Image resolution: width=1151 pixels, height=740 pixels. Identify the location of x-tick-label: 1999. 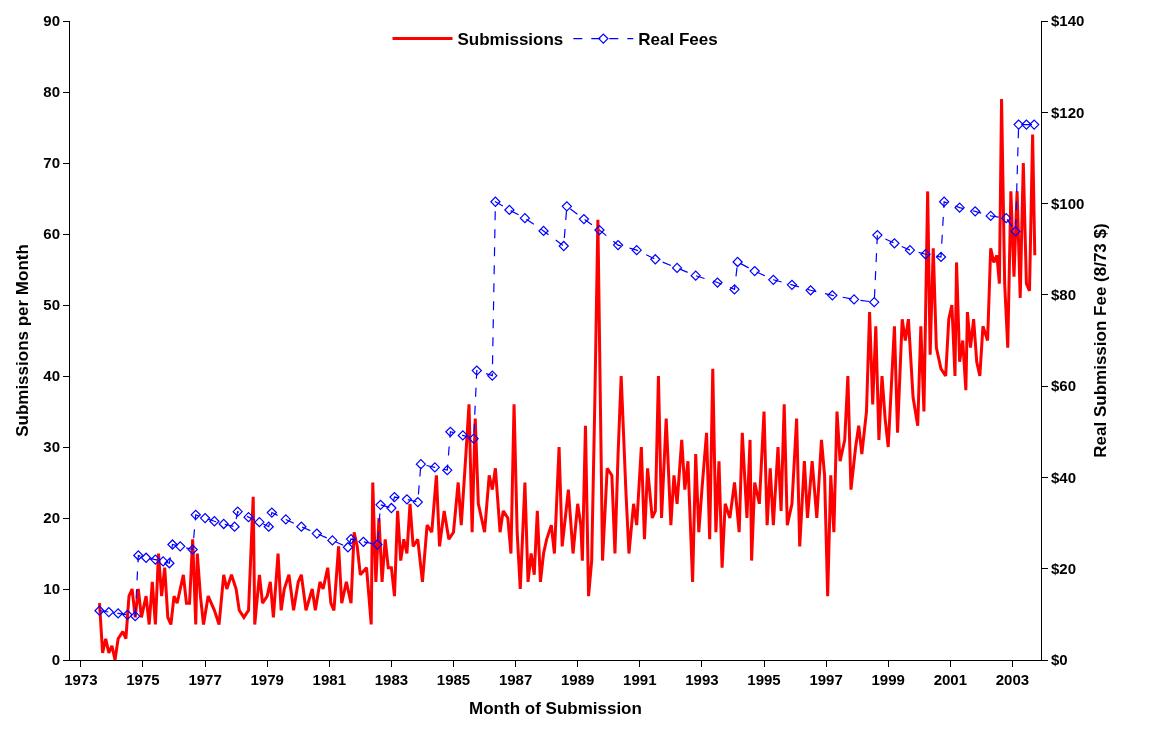
(888, 679).